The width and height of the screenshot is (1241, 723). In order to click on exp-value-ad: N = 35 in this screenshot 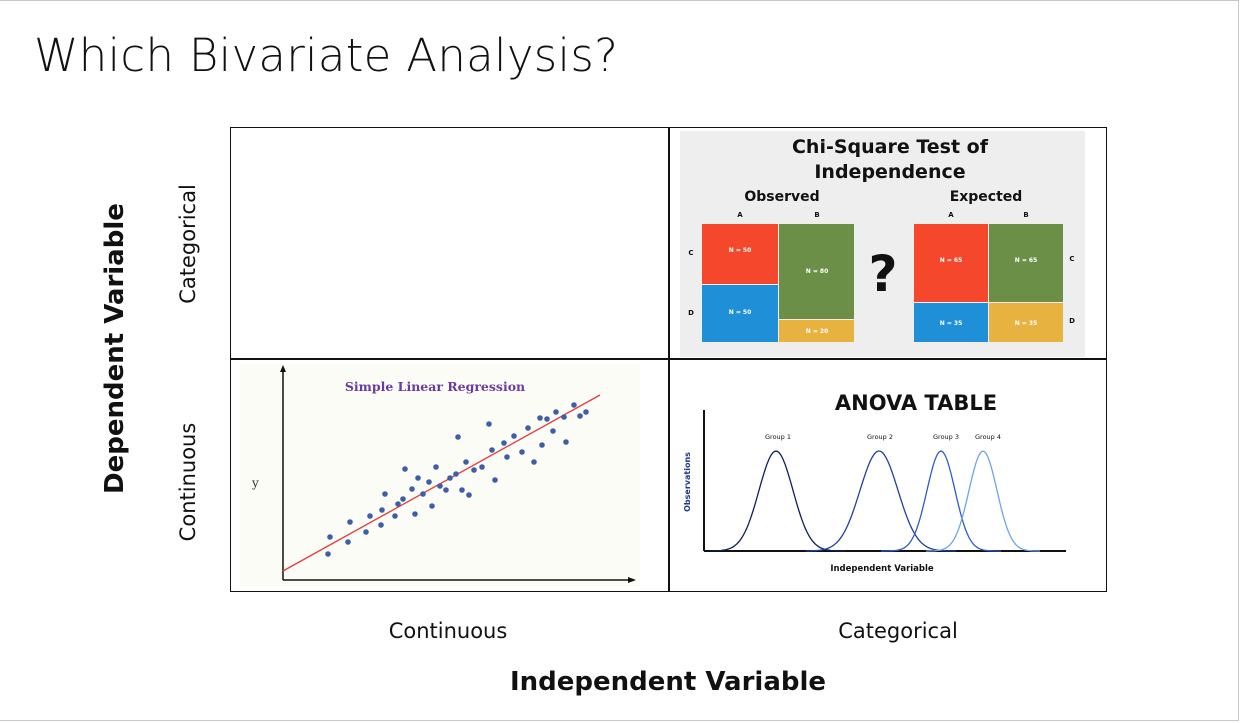, I will do `click(951, 323)`.